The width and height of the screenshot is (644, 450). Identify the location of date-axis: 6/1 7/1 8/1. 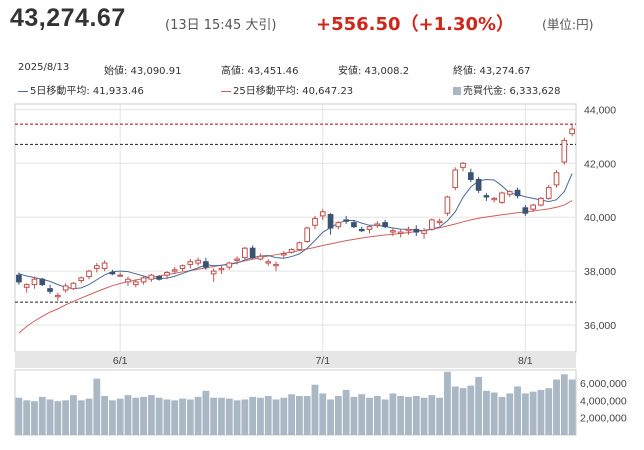
(323, 361).